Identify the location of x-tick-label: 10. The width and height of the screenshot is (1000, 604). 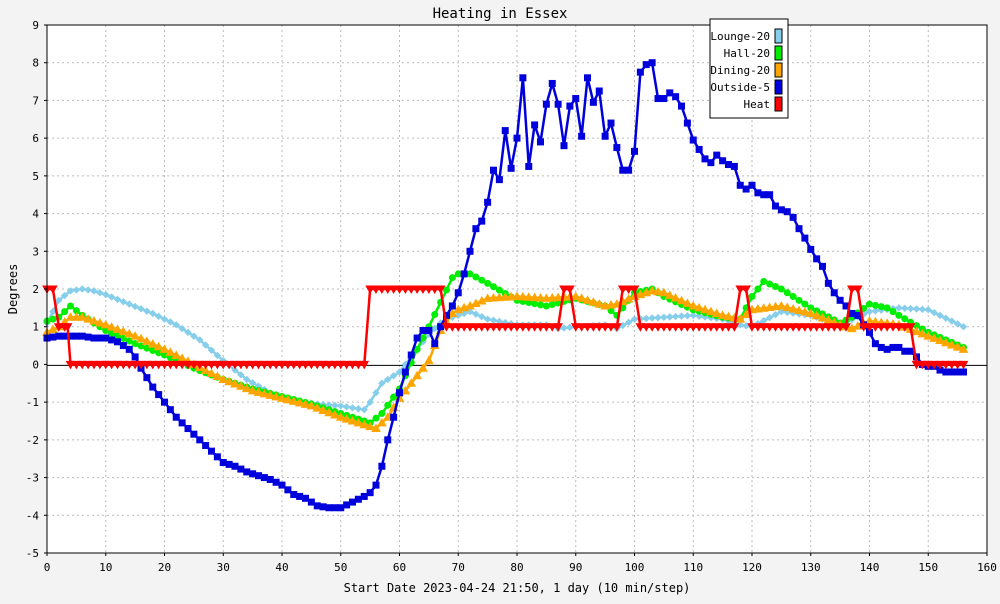
(105, 567).